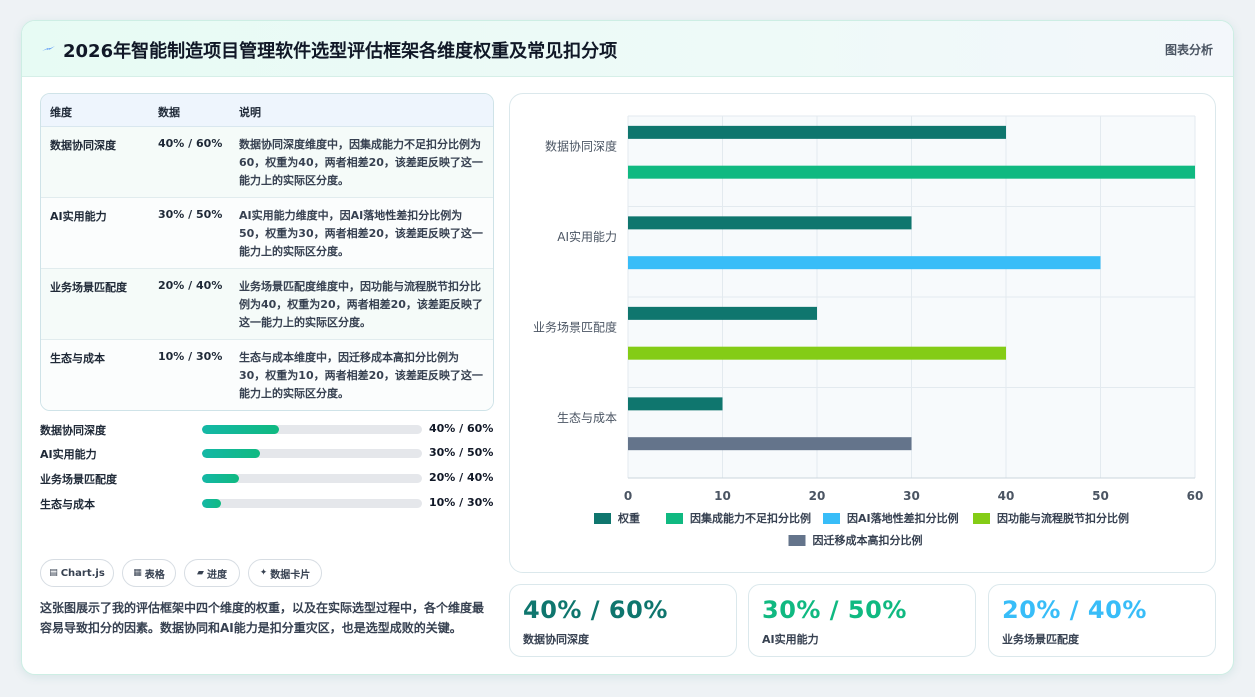 This screenshot has width=1255, height=697. What do you see at coordinates (340, 51) in the screenshot?
I see `page-title: 2026年智能制造项目管理软件选型评估框架各维度权重及常见扣分项` at bounding box center [340, 51].